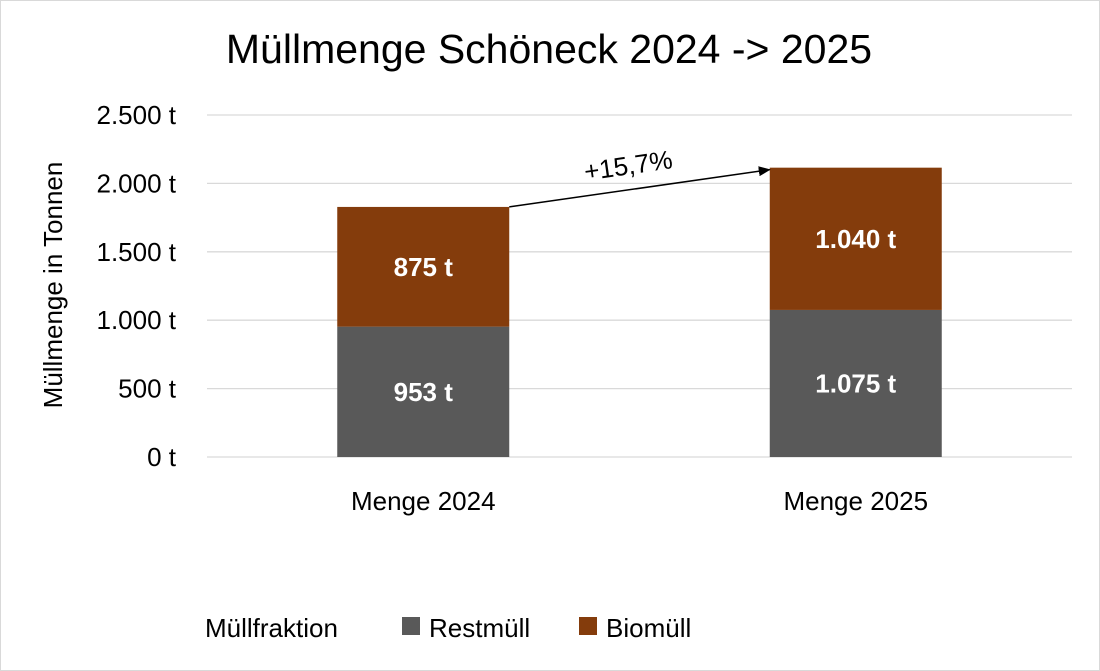 The height and width of the screenshot is (671, 1100). I want to click on legend-title: Müllfraktion, so click(271, 628).